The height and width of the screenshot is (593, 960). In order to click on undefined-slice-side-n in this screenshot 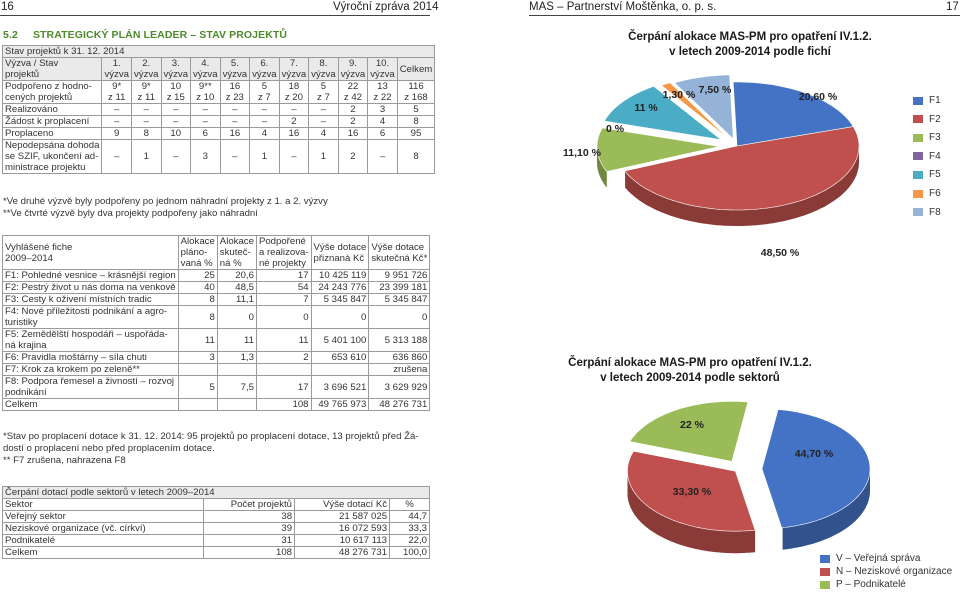, I will do `click(691, 513)`.